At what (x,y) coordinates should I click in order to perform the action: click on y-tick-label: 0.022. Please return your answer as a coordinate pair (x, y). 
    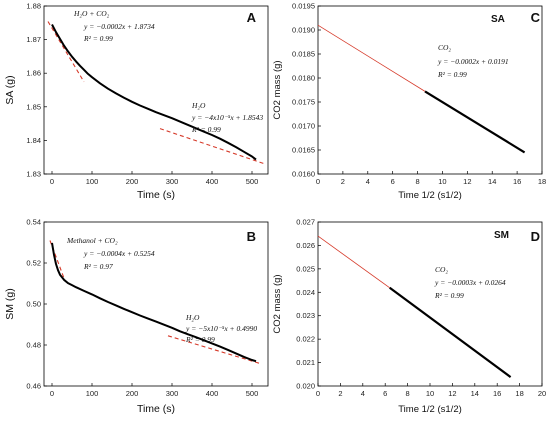
    Looking at the image, I should click on (305, 339).